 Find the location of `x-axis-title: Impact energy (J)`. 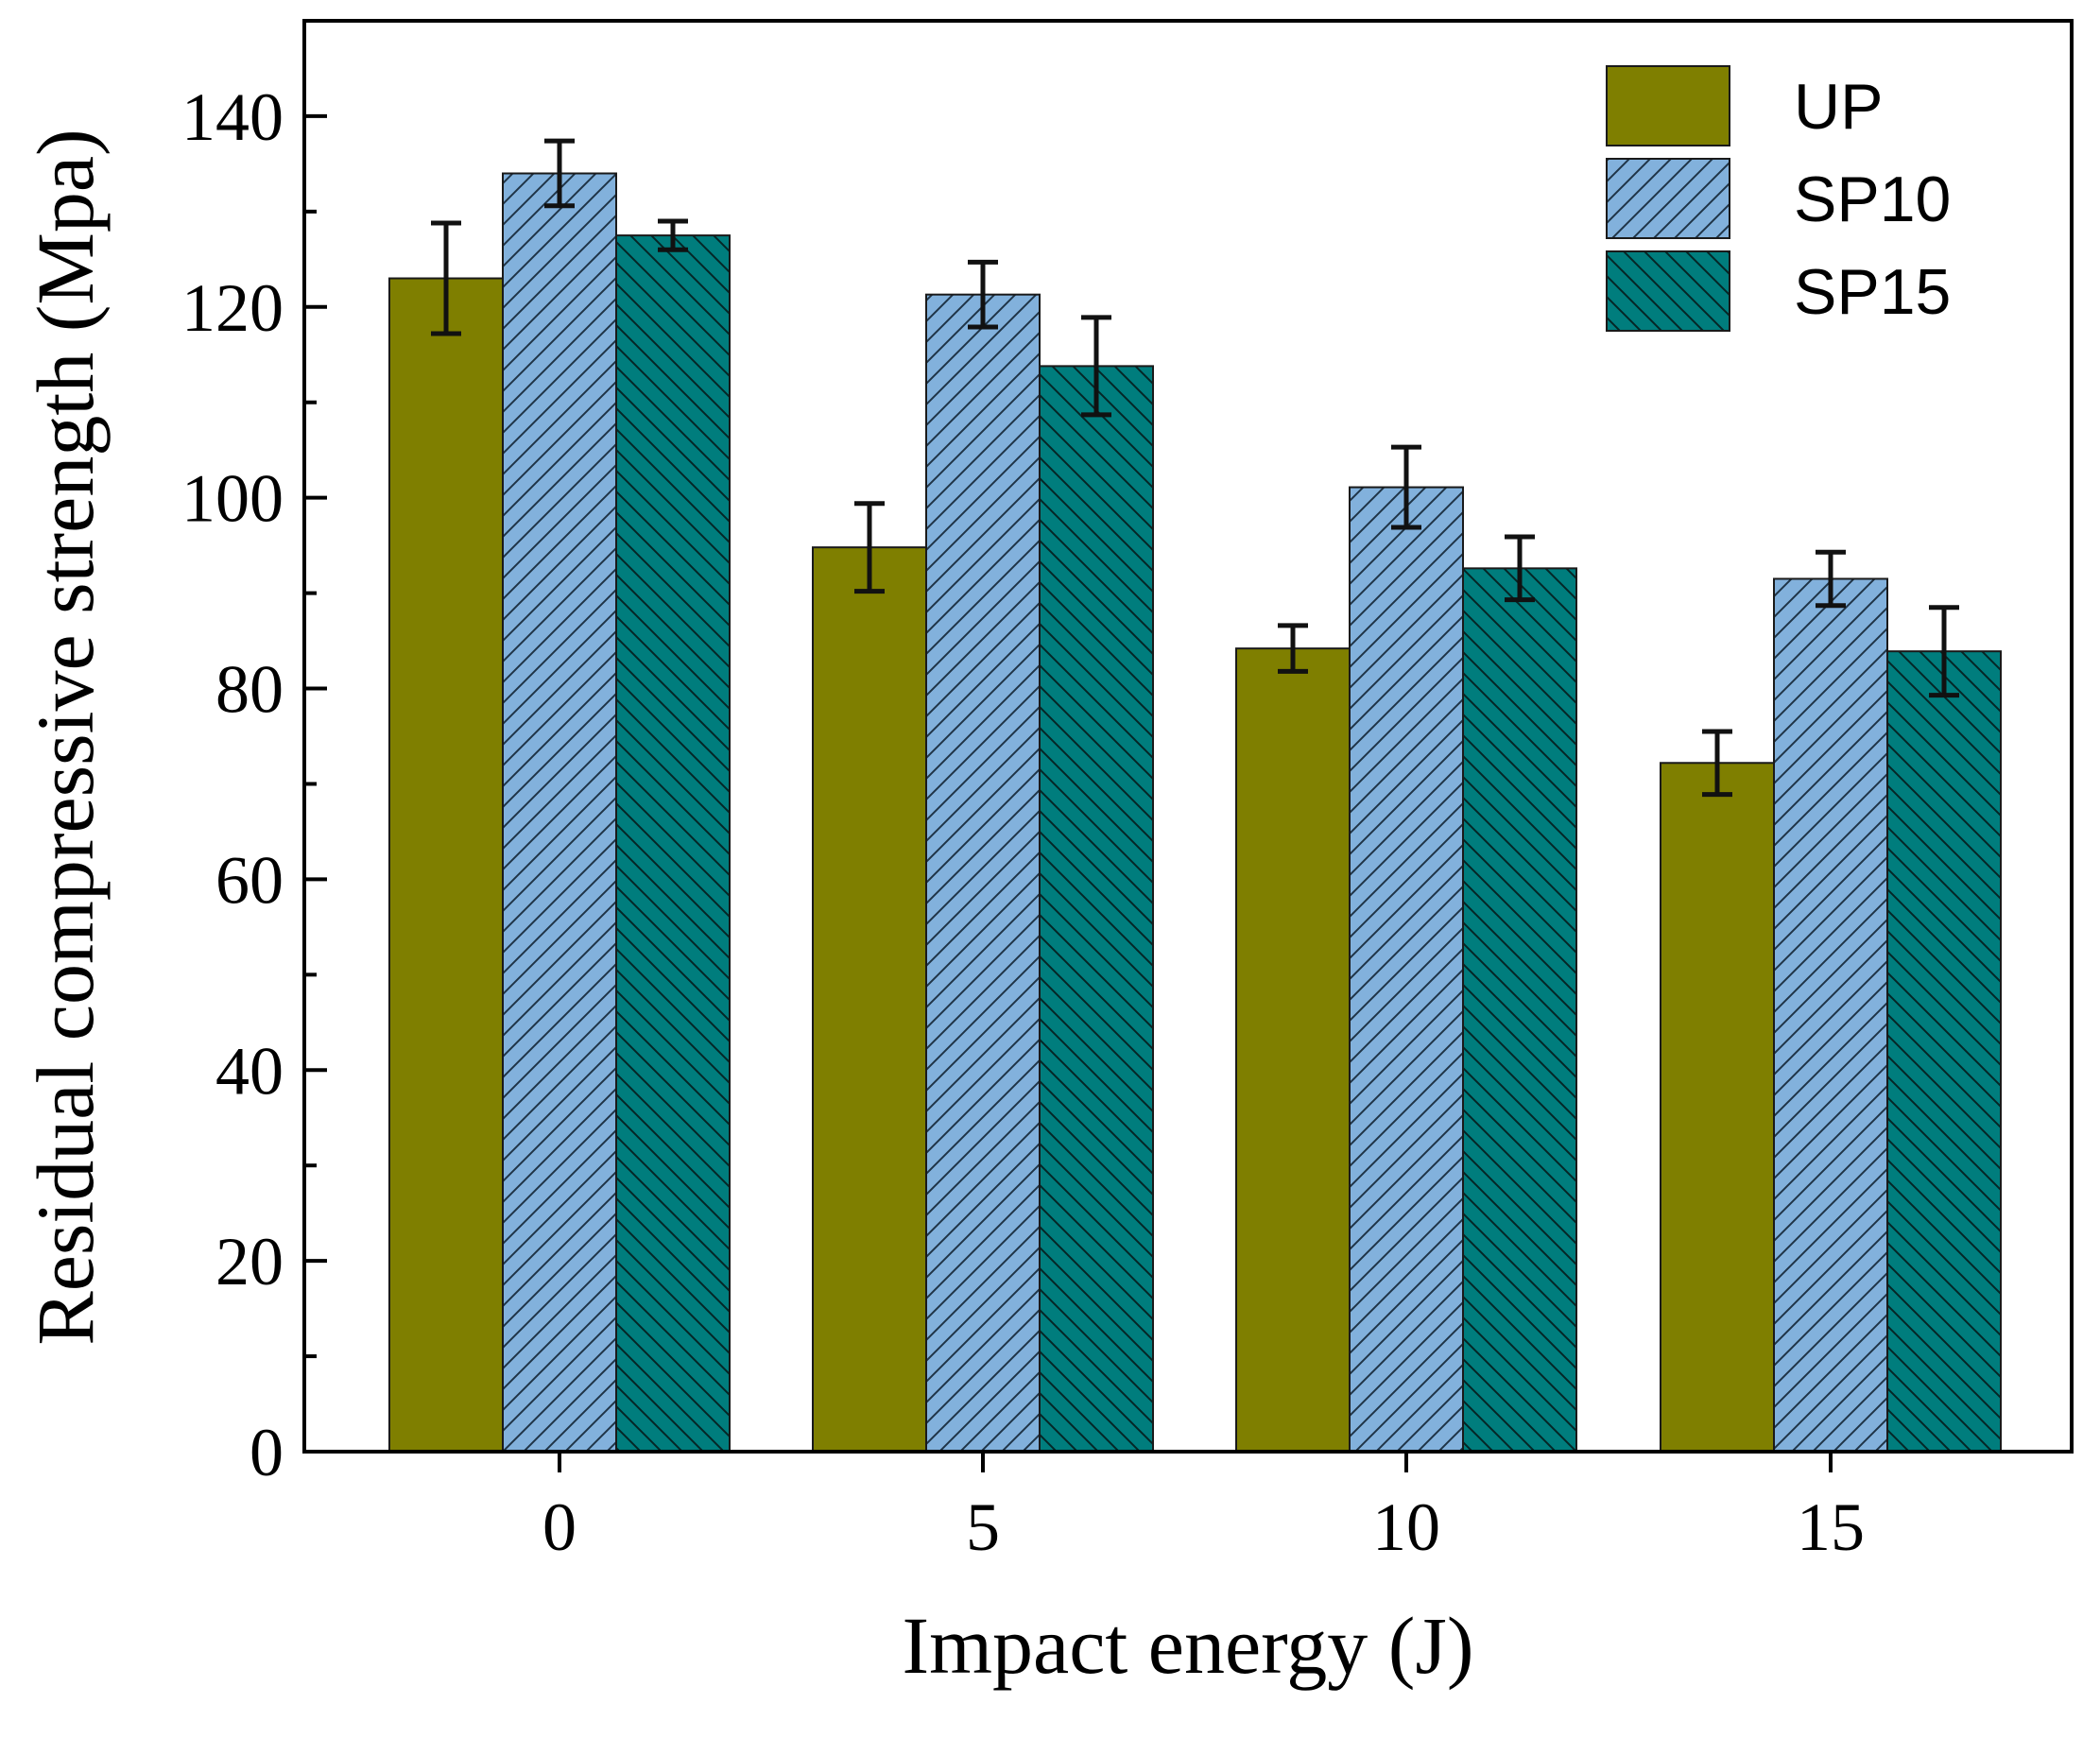

x-axis-title: Impact energy (J) is located at coordinates (1188, 1646).